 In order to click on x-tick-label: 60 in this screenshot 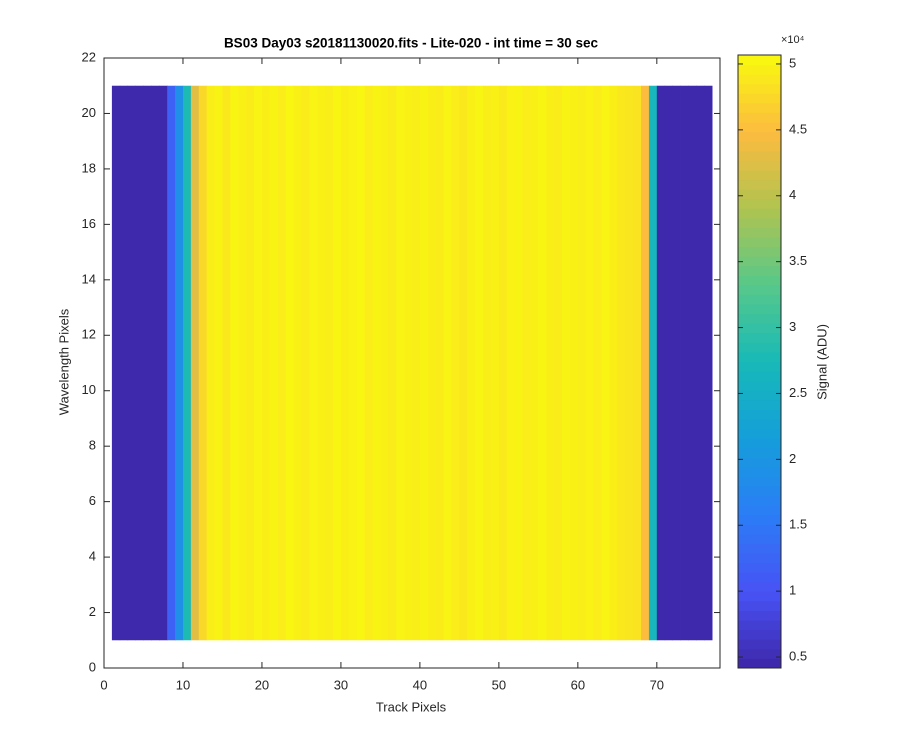, I will do `click(578, 684)`.